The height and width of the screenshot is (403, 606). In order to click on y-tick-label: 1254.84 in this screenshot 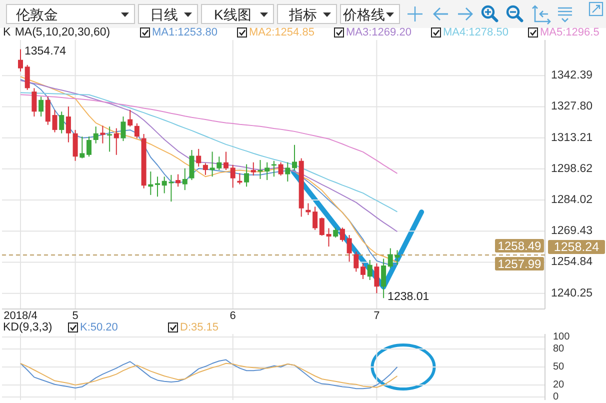, I will do `click(572, 262)`.